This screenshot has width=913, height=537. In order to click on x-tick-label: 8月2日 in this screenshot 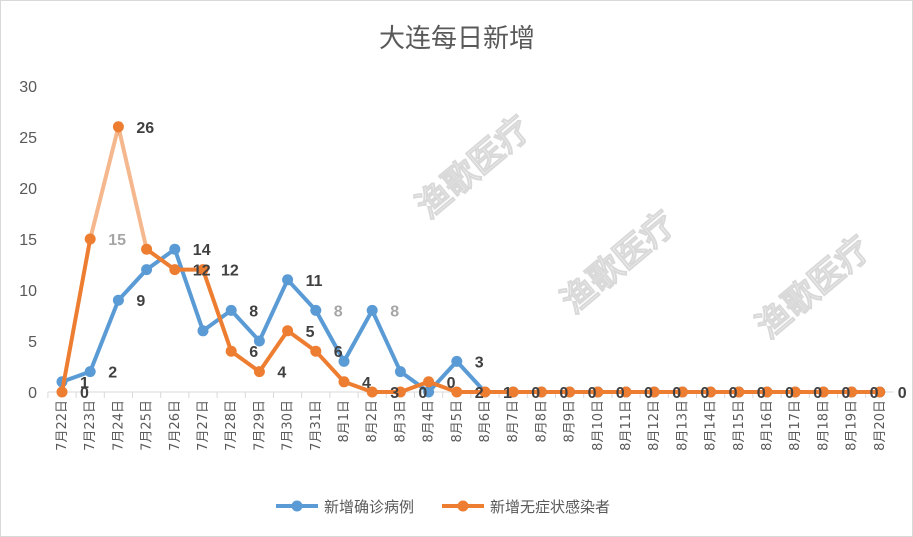, I will do `click(372, 421)`.